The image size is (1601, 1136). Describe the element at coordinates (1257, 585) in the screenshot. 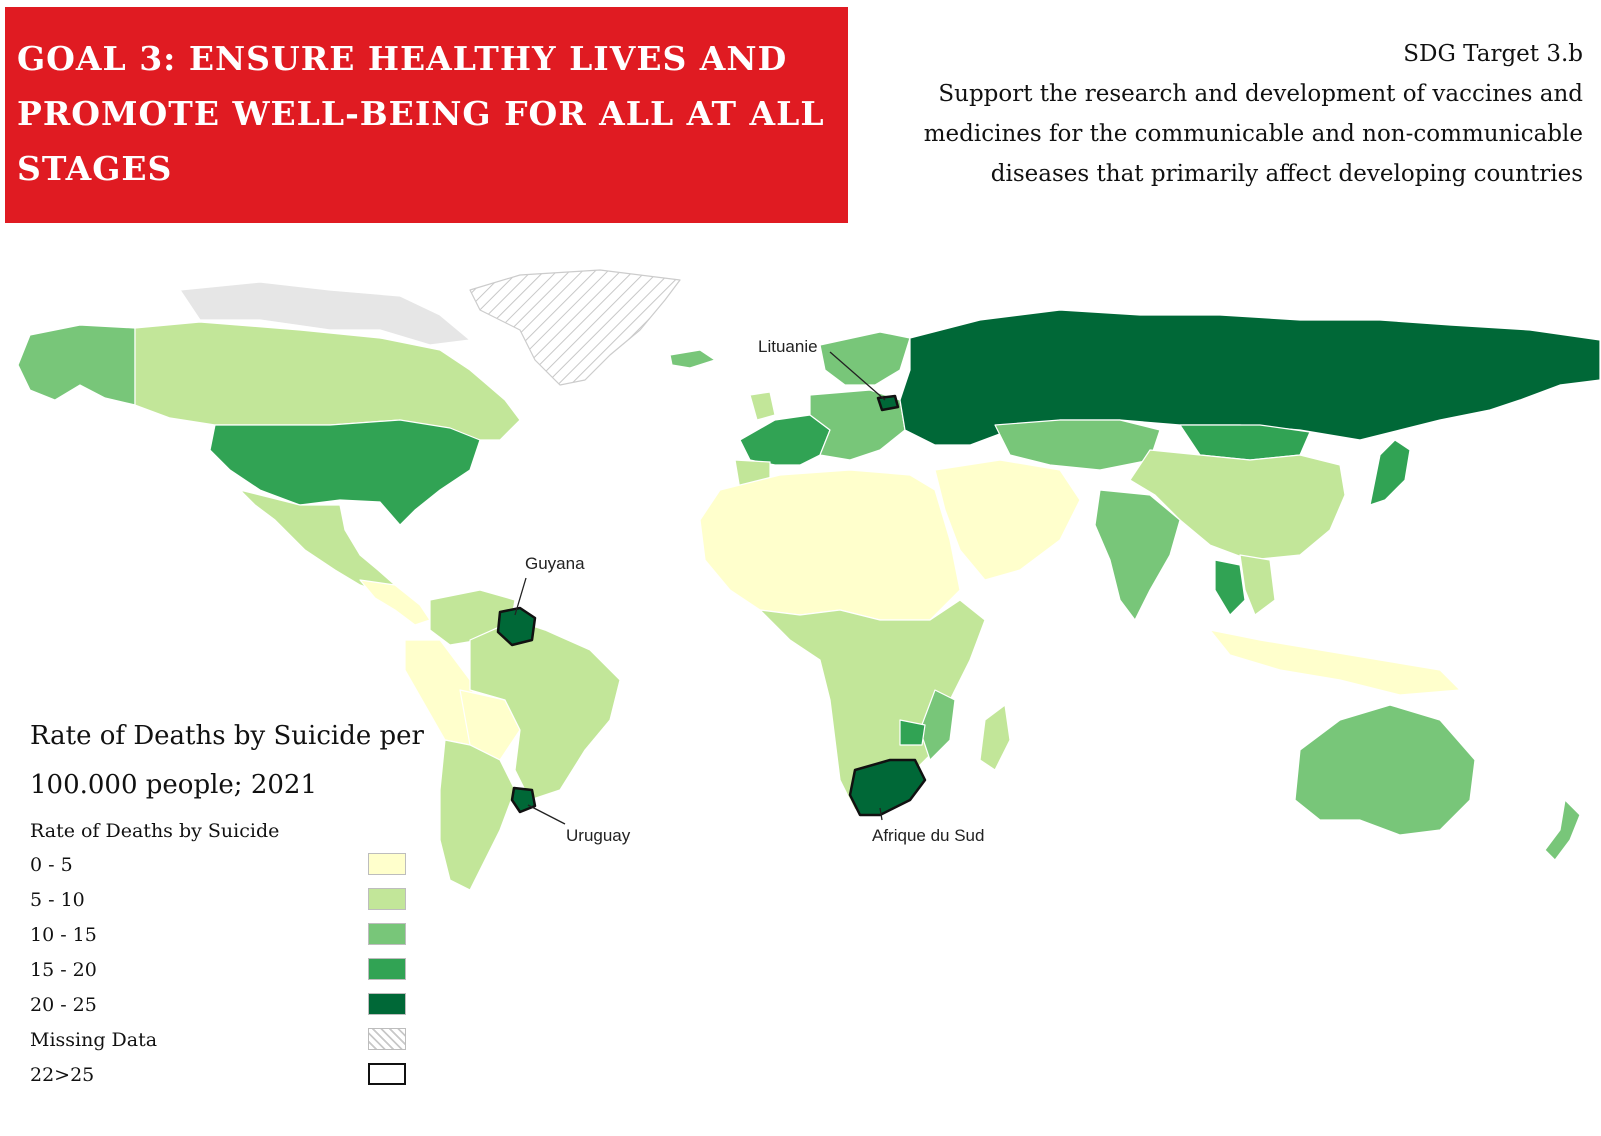

I see `indochina` at that location.